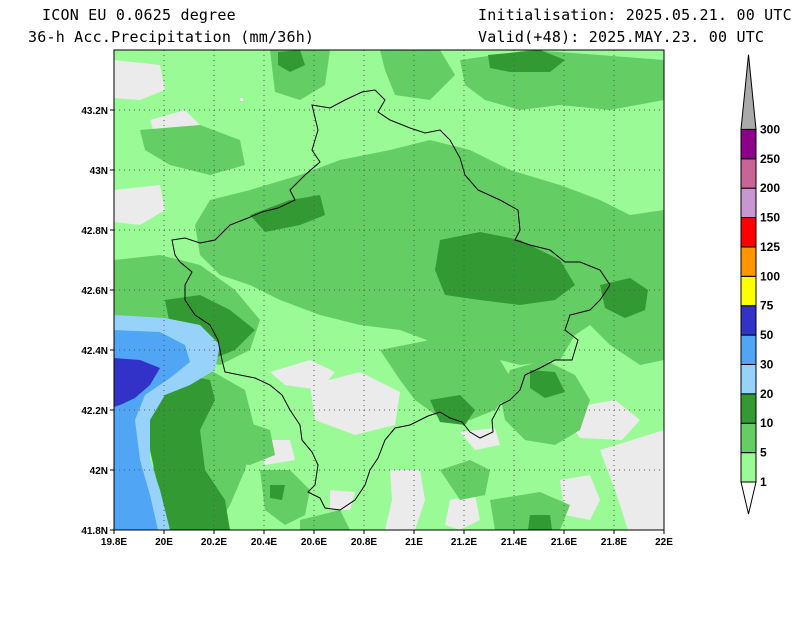 Image resolution: width=800 pixels, height=618 pixels. What do you see at coordinates (94, 231) in the screenshot?
I see `lat-tick-label: 42.8N` at bounding box center [94, 231].